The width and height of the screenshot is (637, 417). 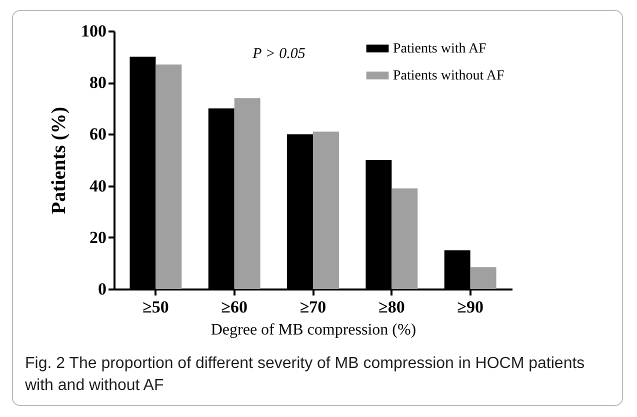 What do you see at coordinates (93, 31) in the screenshot?
I see `y-tick-label: 100` at bounding box center [93, 31].